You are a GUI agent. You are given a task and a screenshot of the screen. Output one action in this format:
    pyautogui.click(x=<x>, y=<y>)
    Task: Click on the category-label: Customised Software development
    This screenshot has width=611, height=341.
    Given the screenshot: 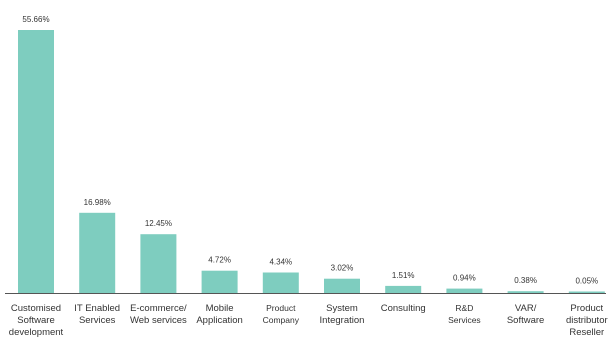 What is the action you would take?
    pyautogui.click(x=36, y=320)
    